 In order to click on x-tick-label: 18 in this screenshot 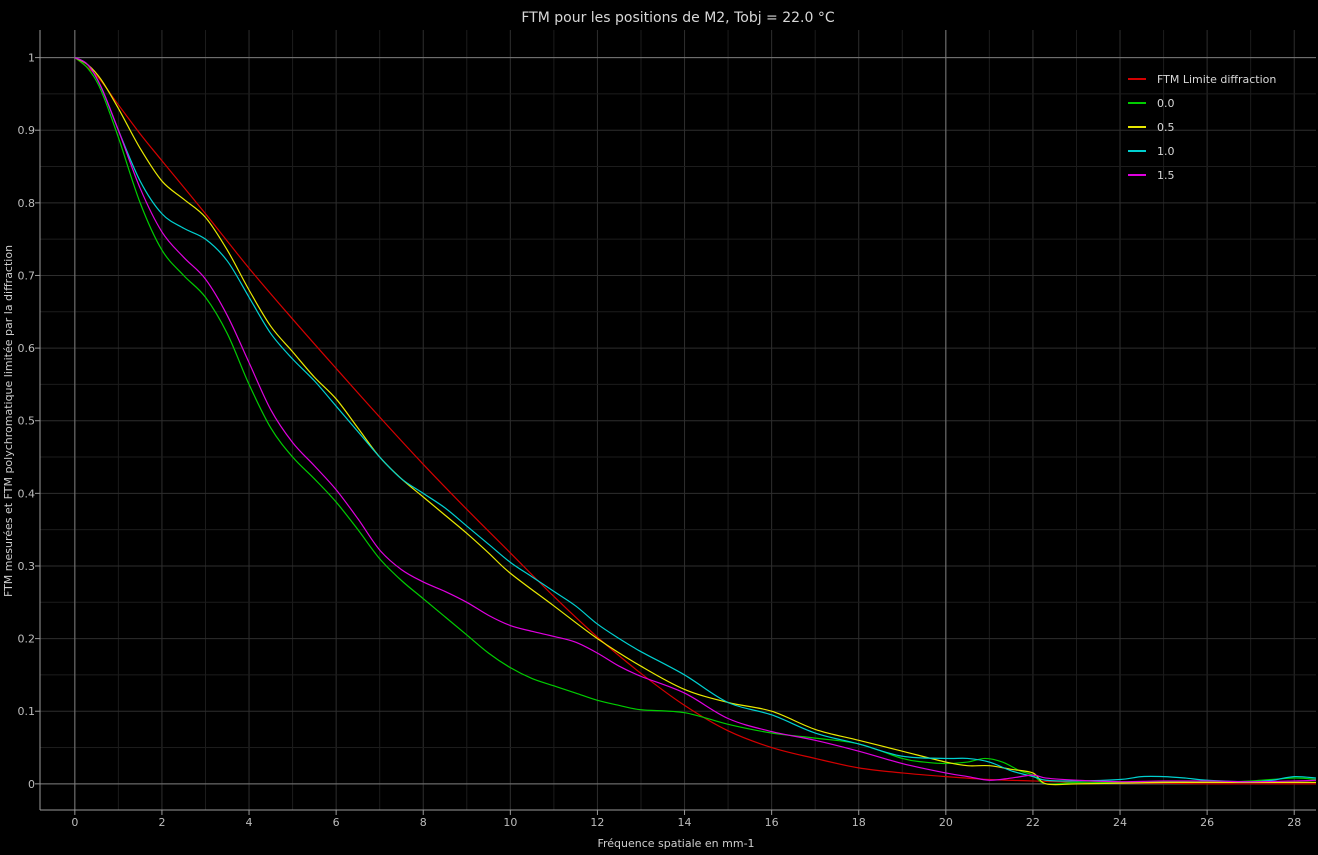, I will do `click(859, 822)`.